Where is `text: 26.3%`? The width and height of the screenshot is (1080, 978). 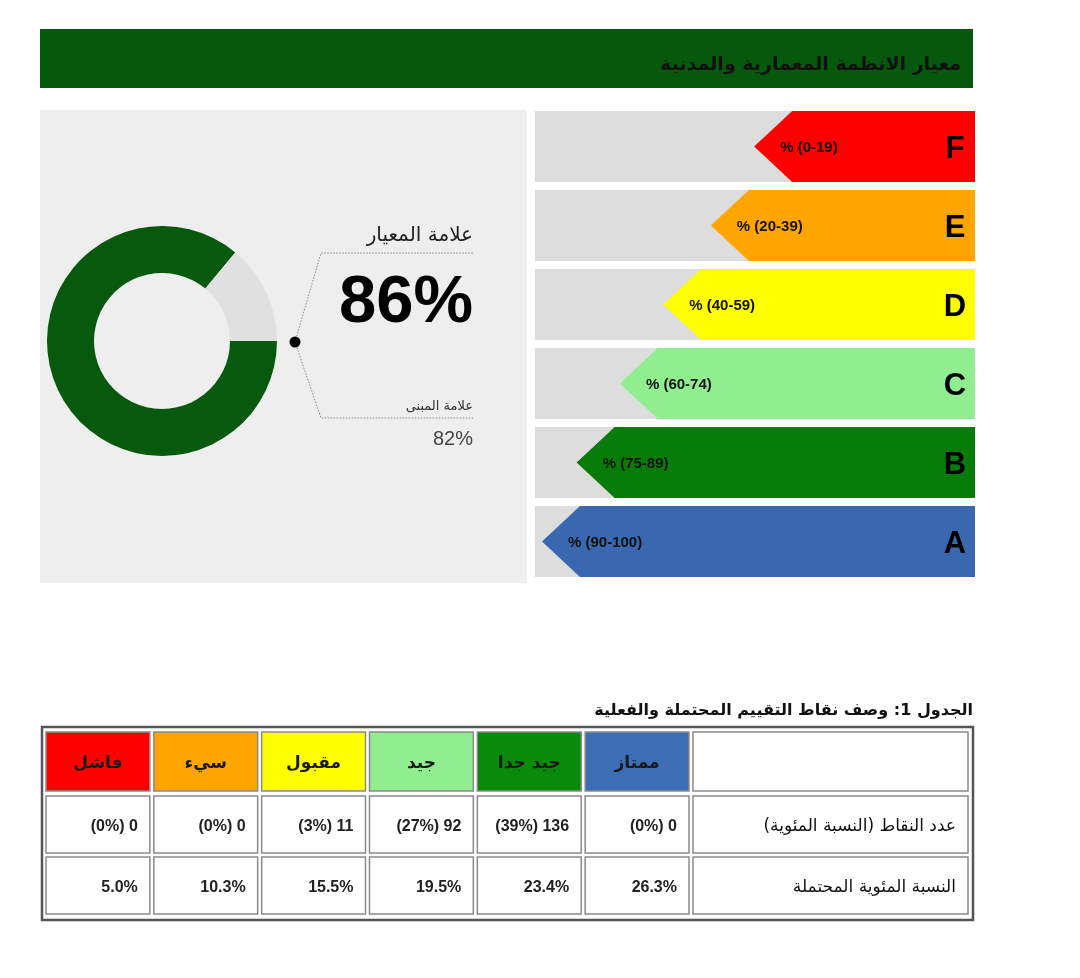 text: 26.3% is located at coordinates (654, 886).